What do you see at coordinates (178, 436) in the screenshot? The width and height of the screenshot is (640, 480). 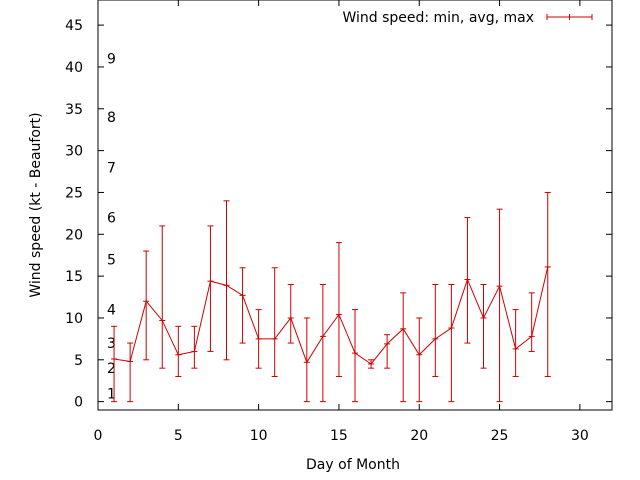 I see `x-tick-label: 5` at bounding box center [178, 436].